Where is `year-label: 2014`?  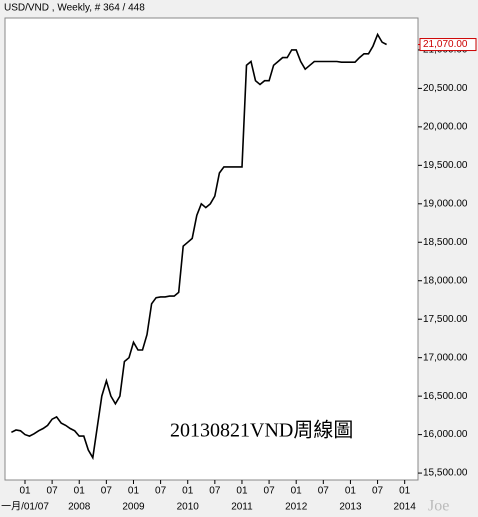
year-label: 2014 is located at coordinates (405, 507).